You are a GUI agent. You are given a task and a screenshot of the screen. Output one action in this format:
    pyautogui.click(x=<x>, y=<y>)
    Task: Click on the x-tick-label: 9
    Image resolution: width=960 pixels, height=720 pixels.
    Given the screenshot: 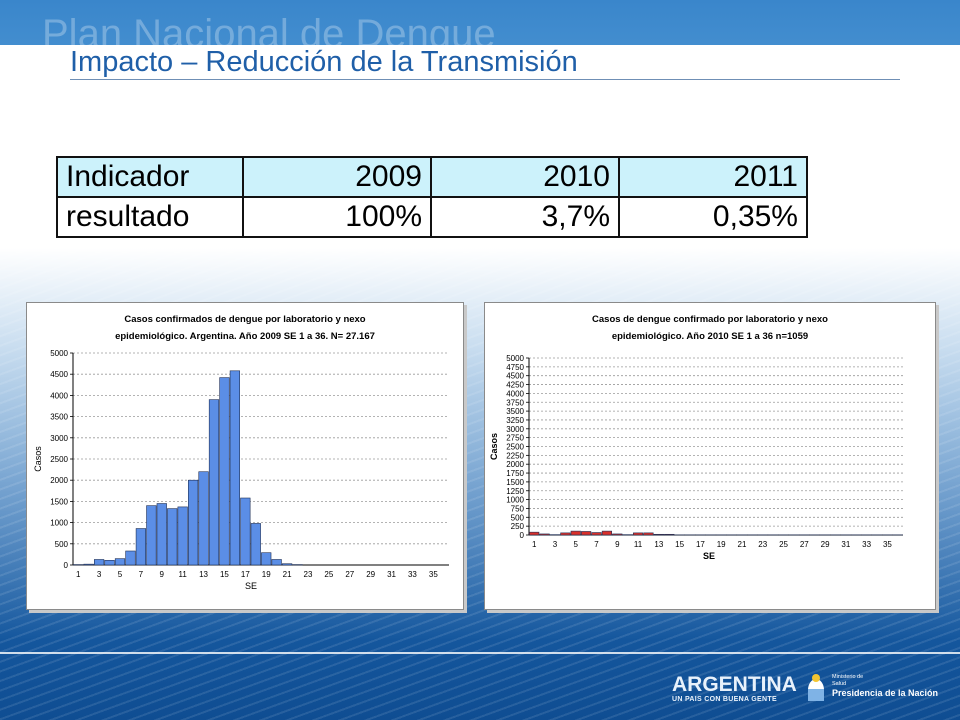 What is the action you would take?
    pyautogui.click(x=617, y=544)
    